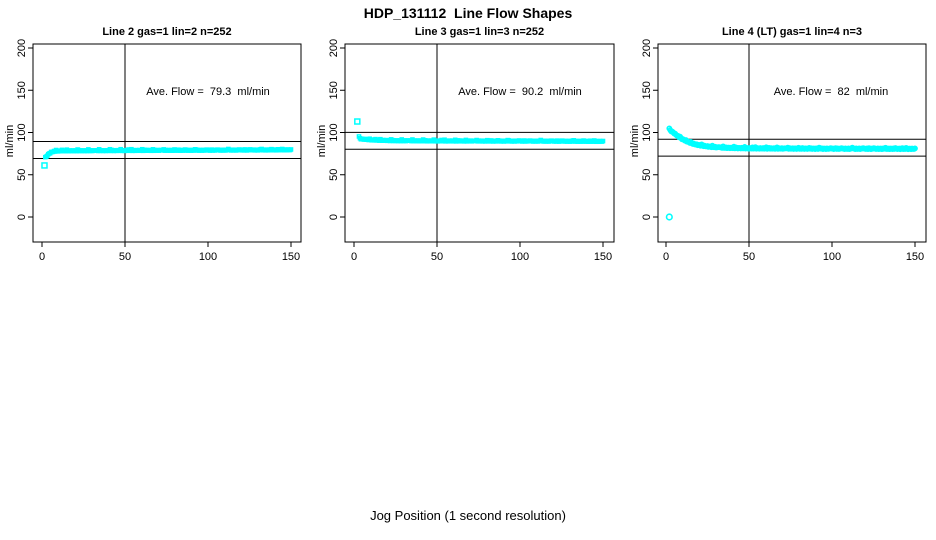  What do you see at coordinates (322, 141) in the screenshot?
I see `panel2-y-axis-label: ml/min` at bounding box center [322, 141].